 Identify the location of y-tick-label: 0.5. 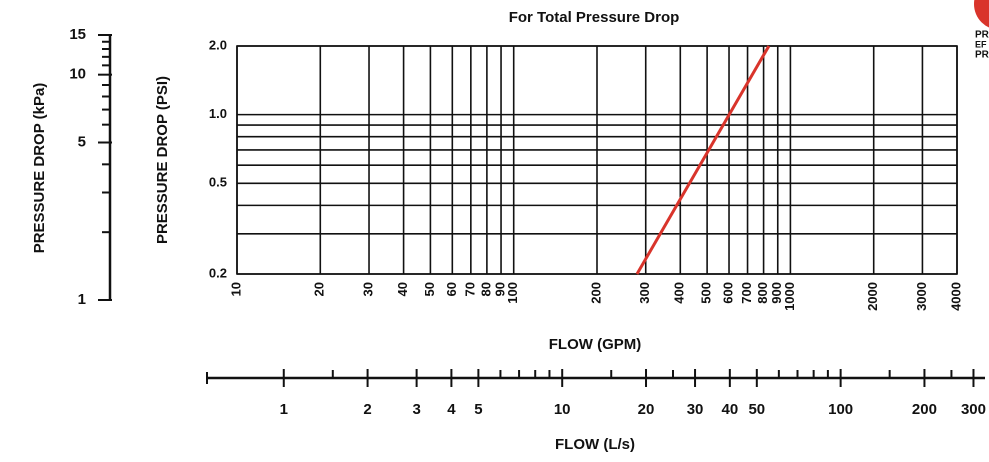
(218, 182).